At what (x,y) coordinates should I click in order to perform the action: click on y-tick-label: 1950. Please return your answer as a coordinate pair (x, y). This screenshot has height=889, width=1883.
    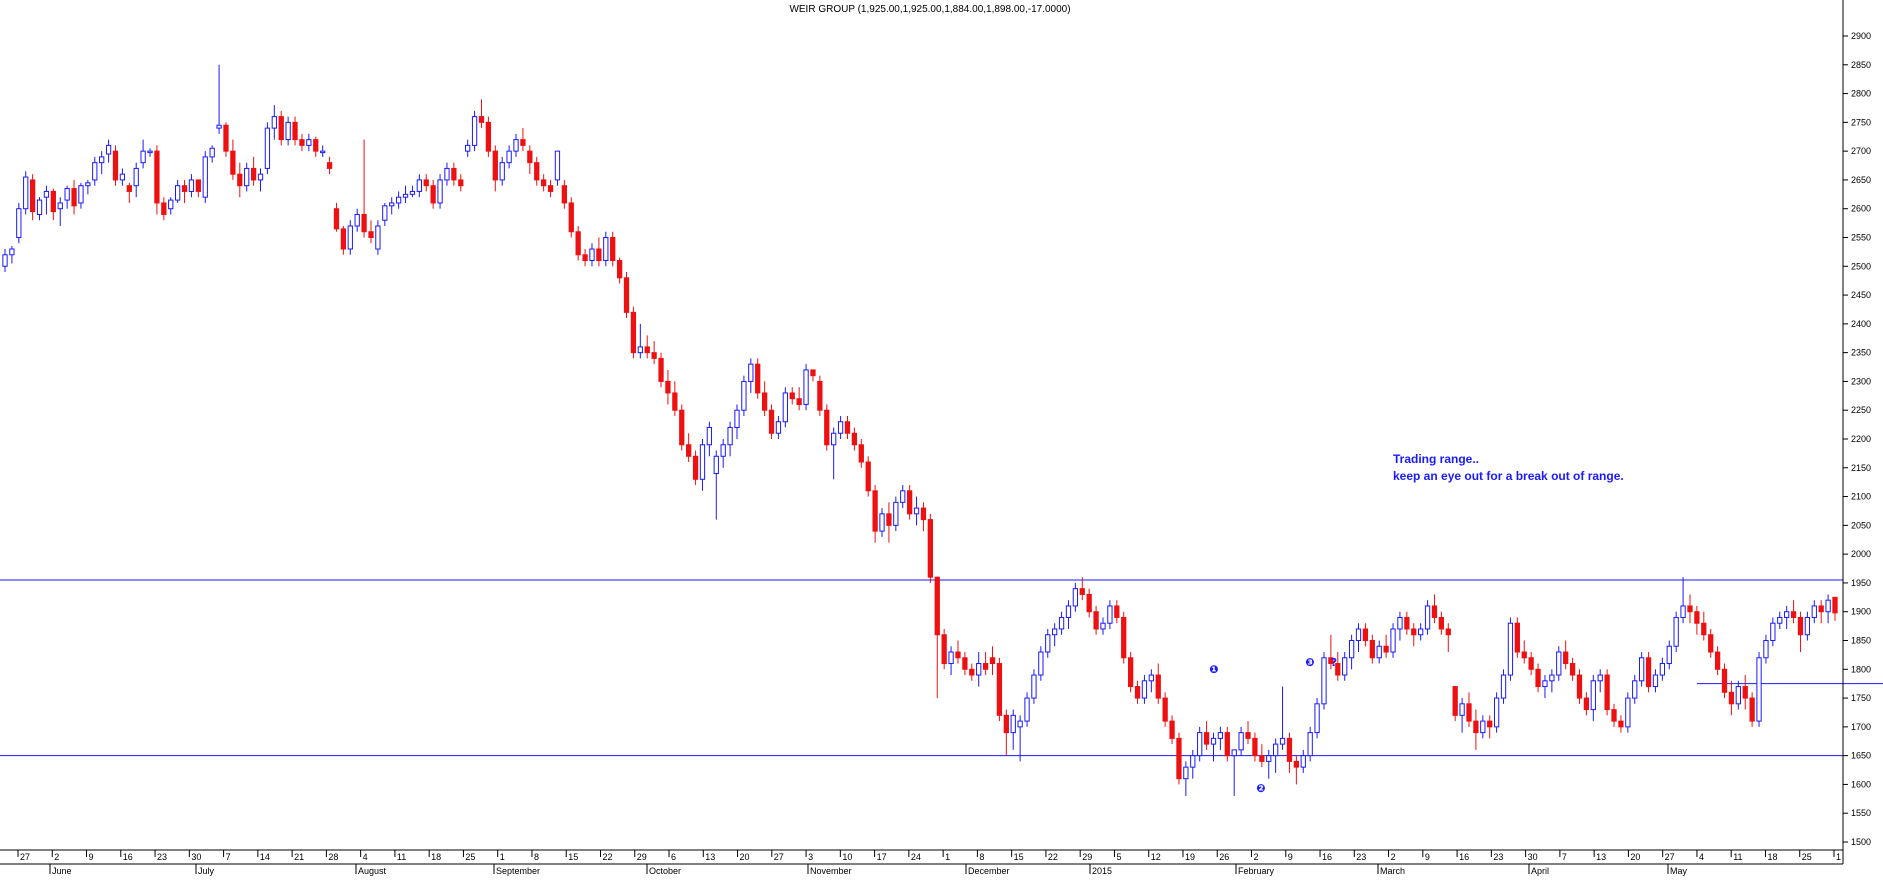
    Looking at the image, I should click on (1861, 583).